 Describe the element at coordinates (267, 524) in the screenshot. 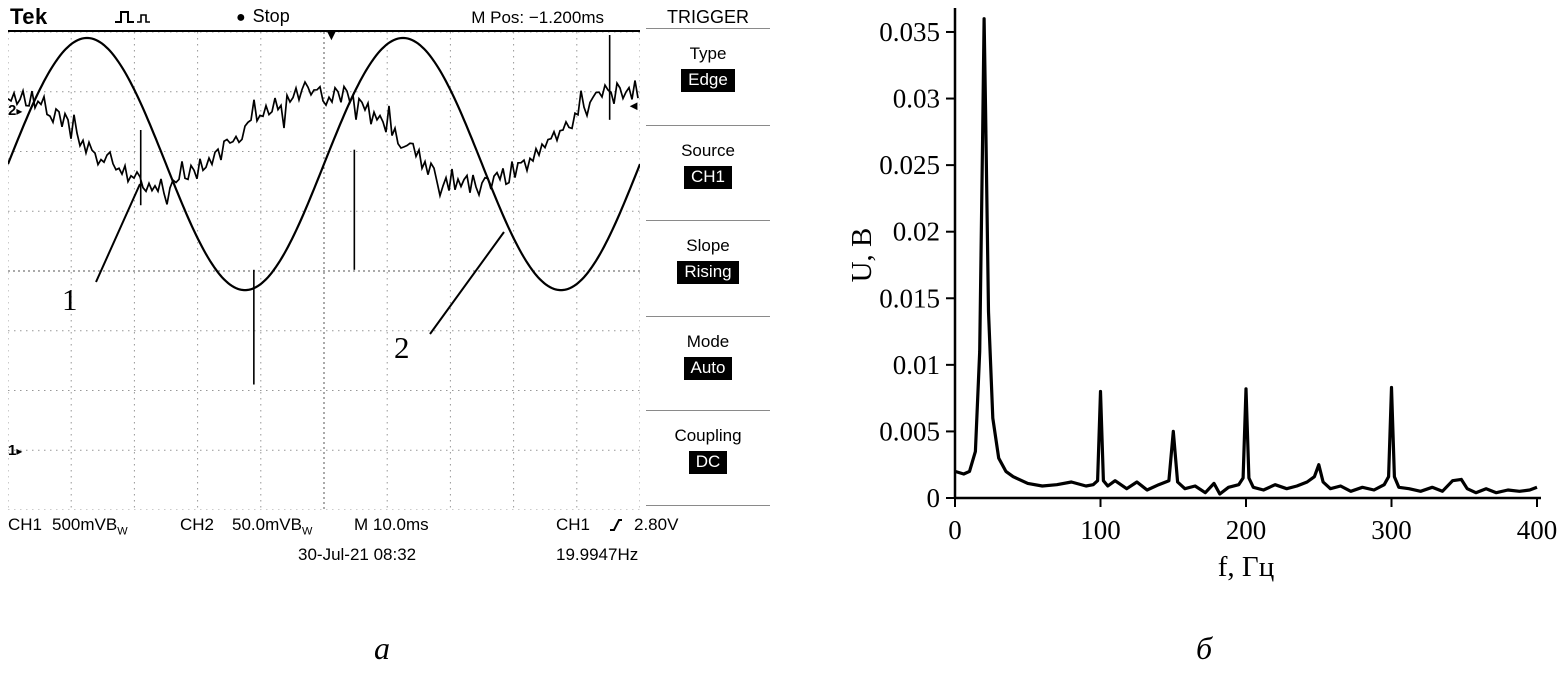

I see `ch2-scale-text: 50.0mVB` at that location.